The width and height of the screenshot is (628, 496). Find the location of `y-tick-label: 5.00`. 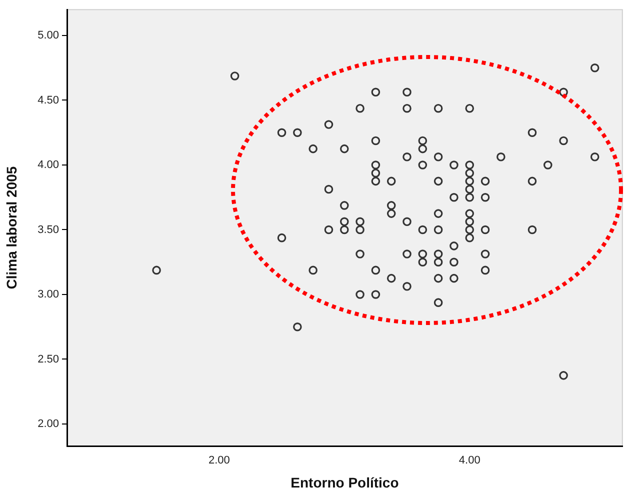

y-tick-label: 5.00 is located at coordinates (48, 36).